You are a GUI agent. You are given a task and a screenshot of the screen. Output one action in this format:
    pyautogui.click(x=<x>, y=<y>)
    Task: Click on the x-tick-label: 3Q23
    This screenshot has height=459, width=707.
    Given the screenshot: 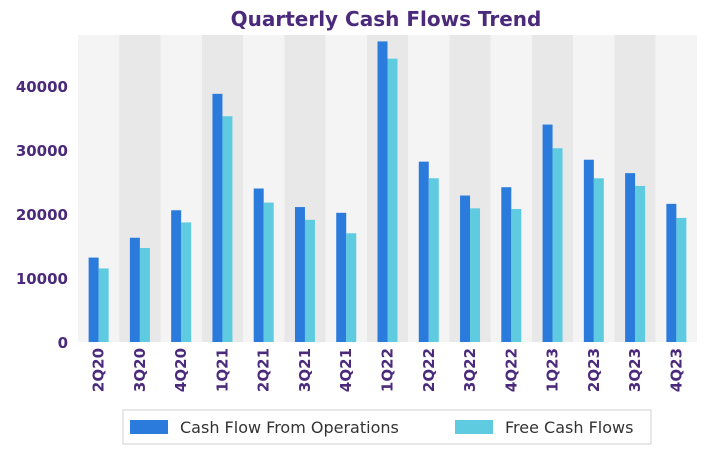 What is the action you would take?
    pyautogui.click(x=635, y=370)
    